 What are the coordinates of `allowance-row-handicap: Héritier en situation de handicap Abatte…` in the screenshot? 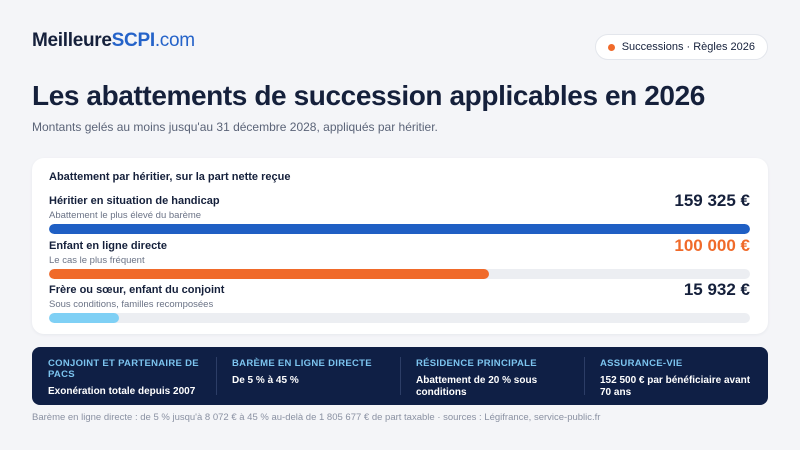 It's located at (399, 212).